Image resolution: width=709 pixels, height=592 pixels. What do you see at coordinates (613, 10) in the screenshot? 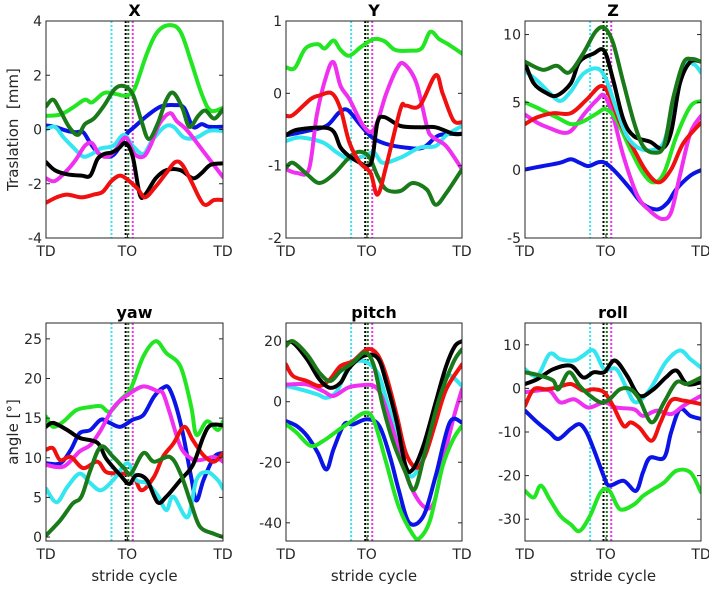
I see `panel-title: Z` at bounding box center [613, 10].